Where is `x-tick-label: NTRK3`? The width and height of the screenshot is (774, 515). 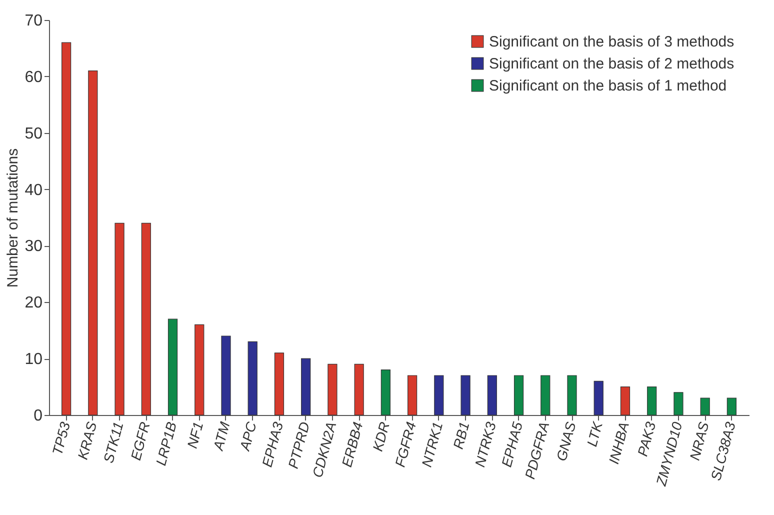 x-tick-label: NTRK3 is located at coordinates (485, 444).